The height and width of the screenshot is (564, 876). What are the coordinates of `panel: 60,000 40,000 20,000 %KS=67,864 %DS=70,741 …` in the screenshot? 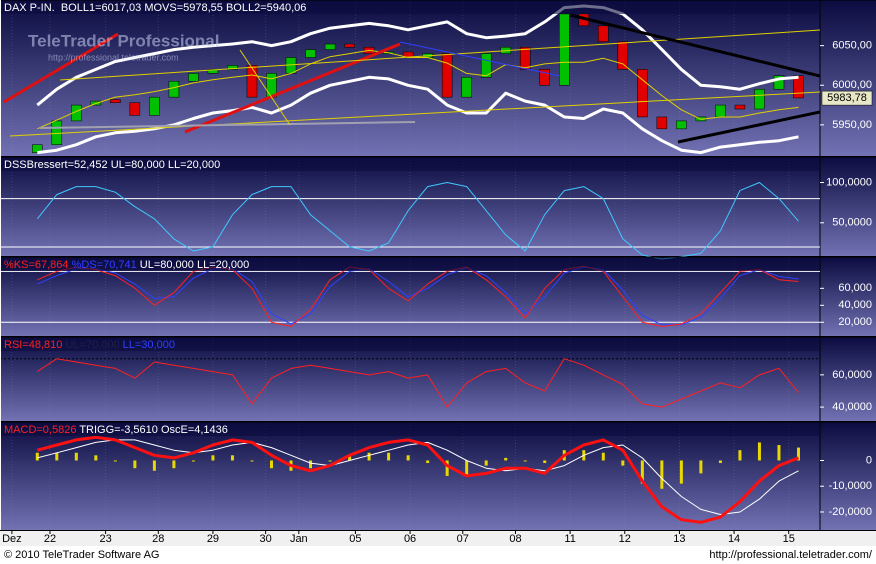 It's located at (436, 296).